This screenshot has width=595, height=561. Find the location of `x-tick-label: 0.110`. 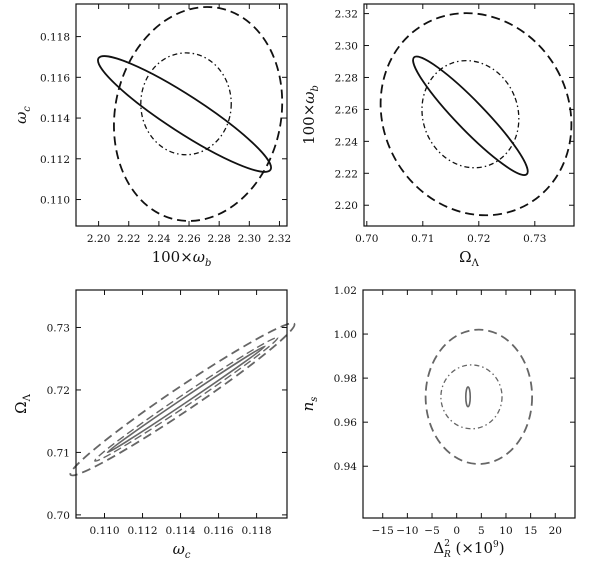

x-tick-label: 0.110 is located at coordinates (104, 531).